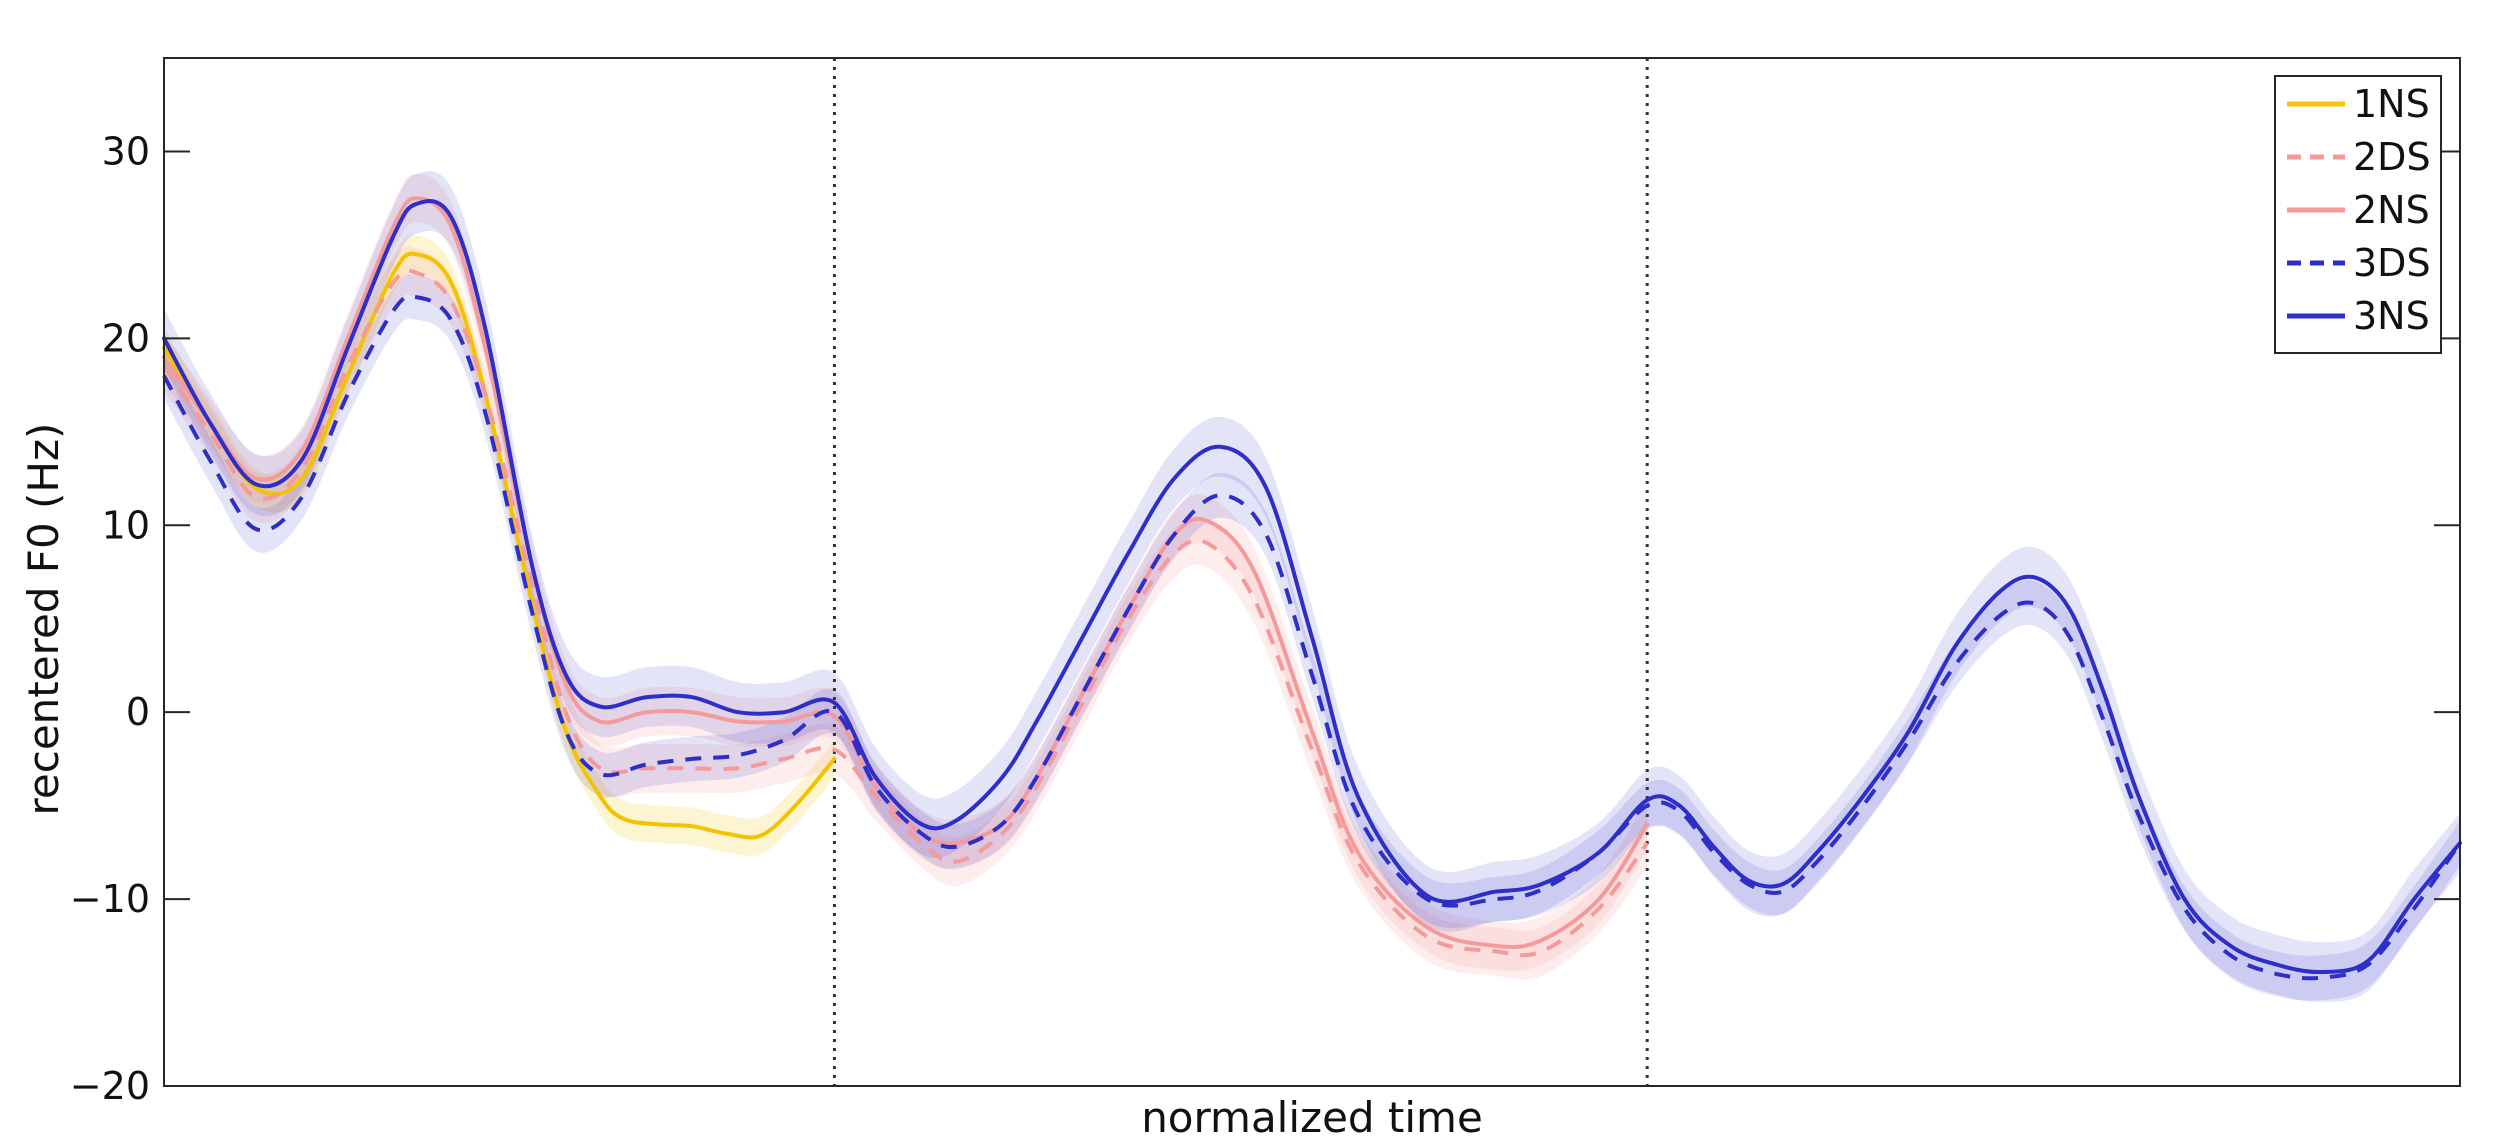 The height and width of the screenshot is (1146, 2500). I want to click on legend-label-2ds: 2DS, so click(2392, 157).